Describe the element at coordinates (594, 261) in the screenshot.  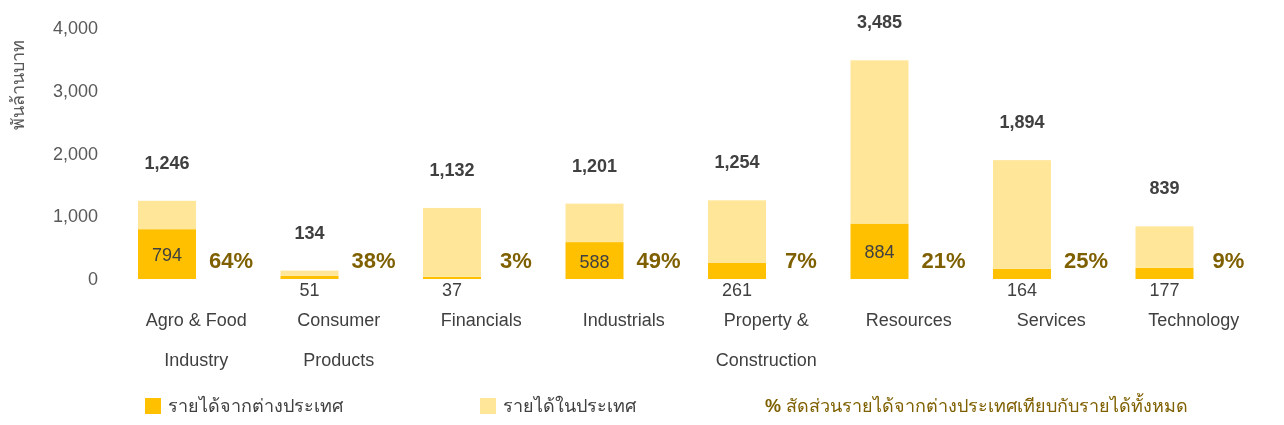
I see `data-label: 588` at that location.